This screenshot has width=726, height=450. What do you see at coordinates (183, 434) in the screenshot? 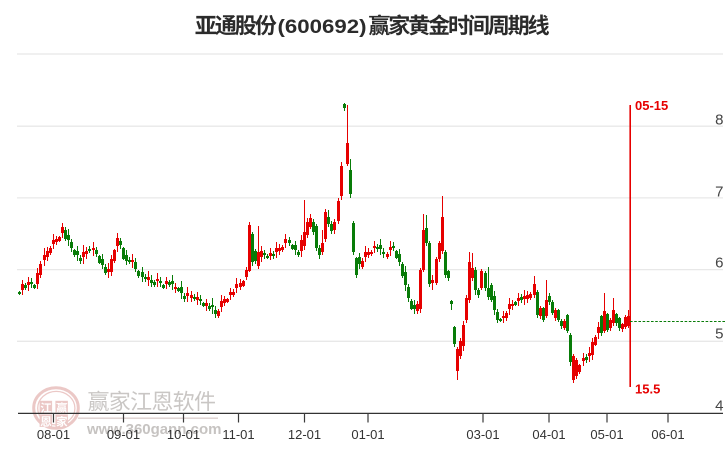
I see `svg-text: 10-01` at bounding box center [183, 434].